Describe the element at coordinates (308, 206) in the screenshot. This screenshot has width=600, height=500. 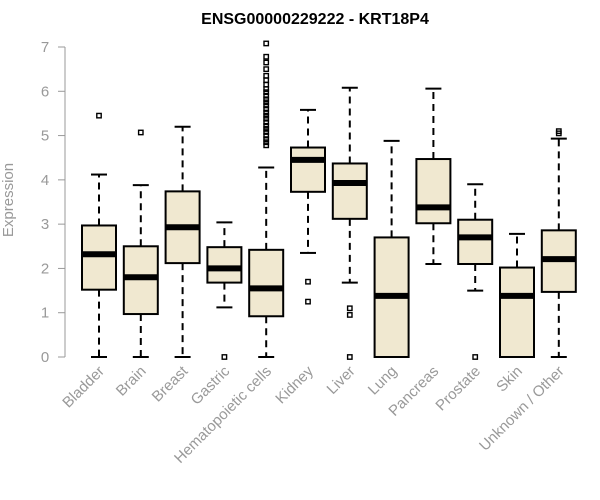
I see `box-kidney` at that location.